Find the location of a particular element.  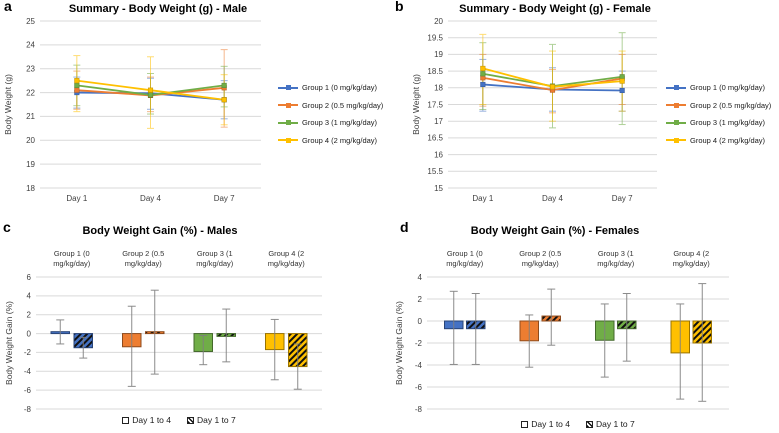

svg-text: Day 1 is located at coordinates (482, 198).